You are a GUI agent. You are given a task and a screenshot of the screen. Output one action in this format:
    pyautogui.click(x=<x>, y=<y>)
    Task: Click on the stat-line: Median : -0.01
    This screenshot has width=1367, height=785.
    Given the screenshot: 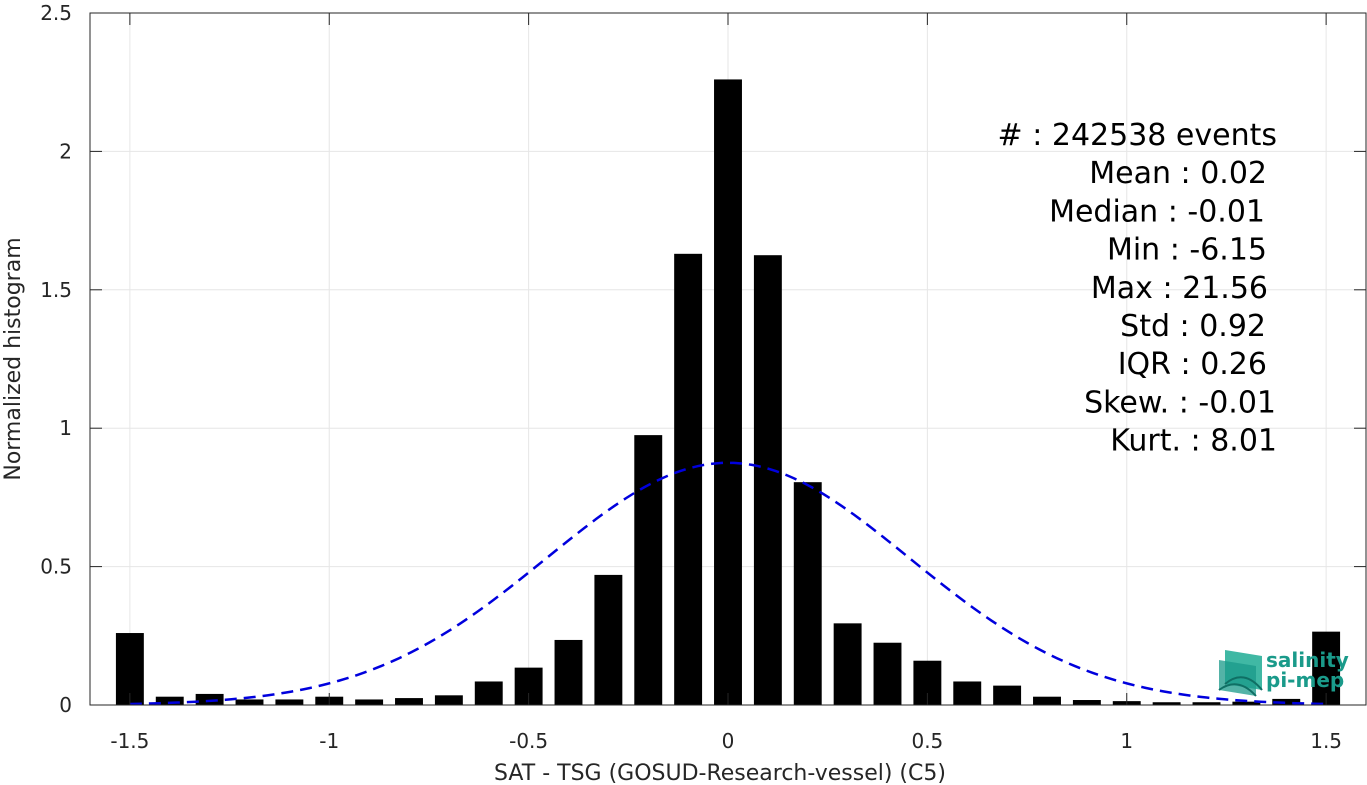 What is the action you would take?
    pyautogui.click(x=1157, y=211)
    